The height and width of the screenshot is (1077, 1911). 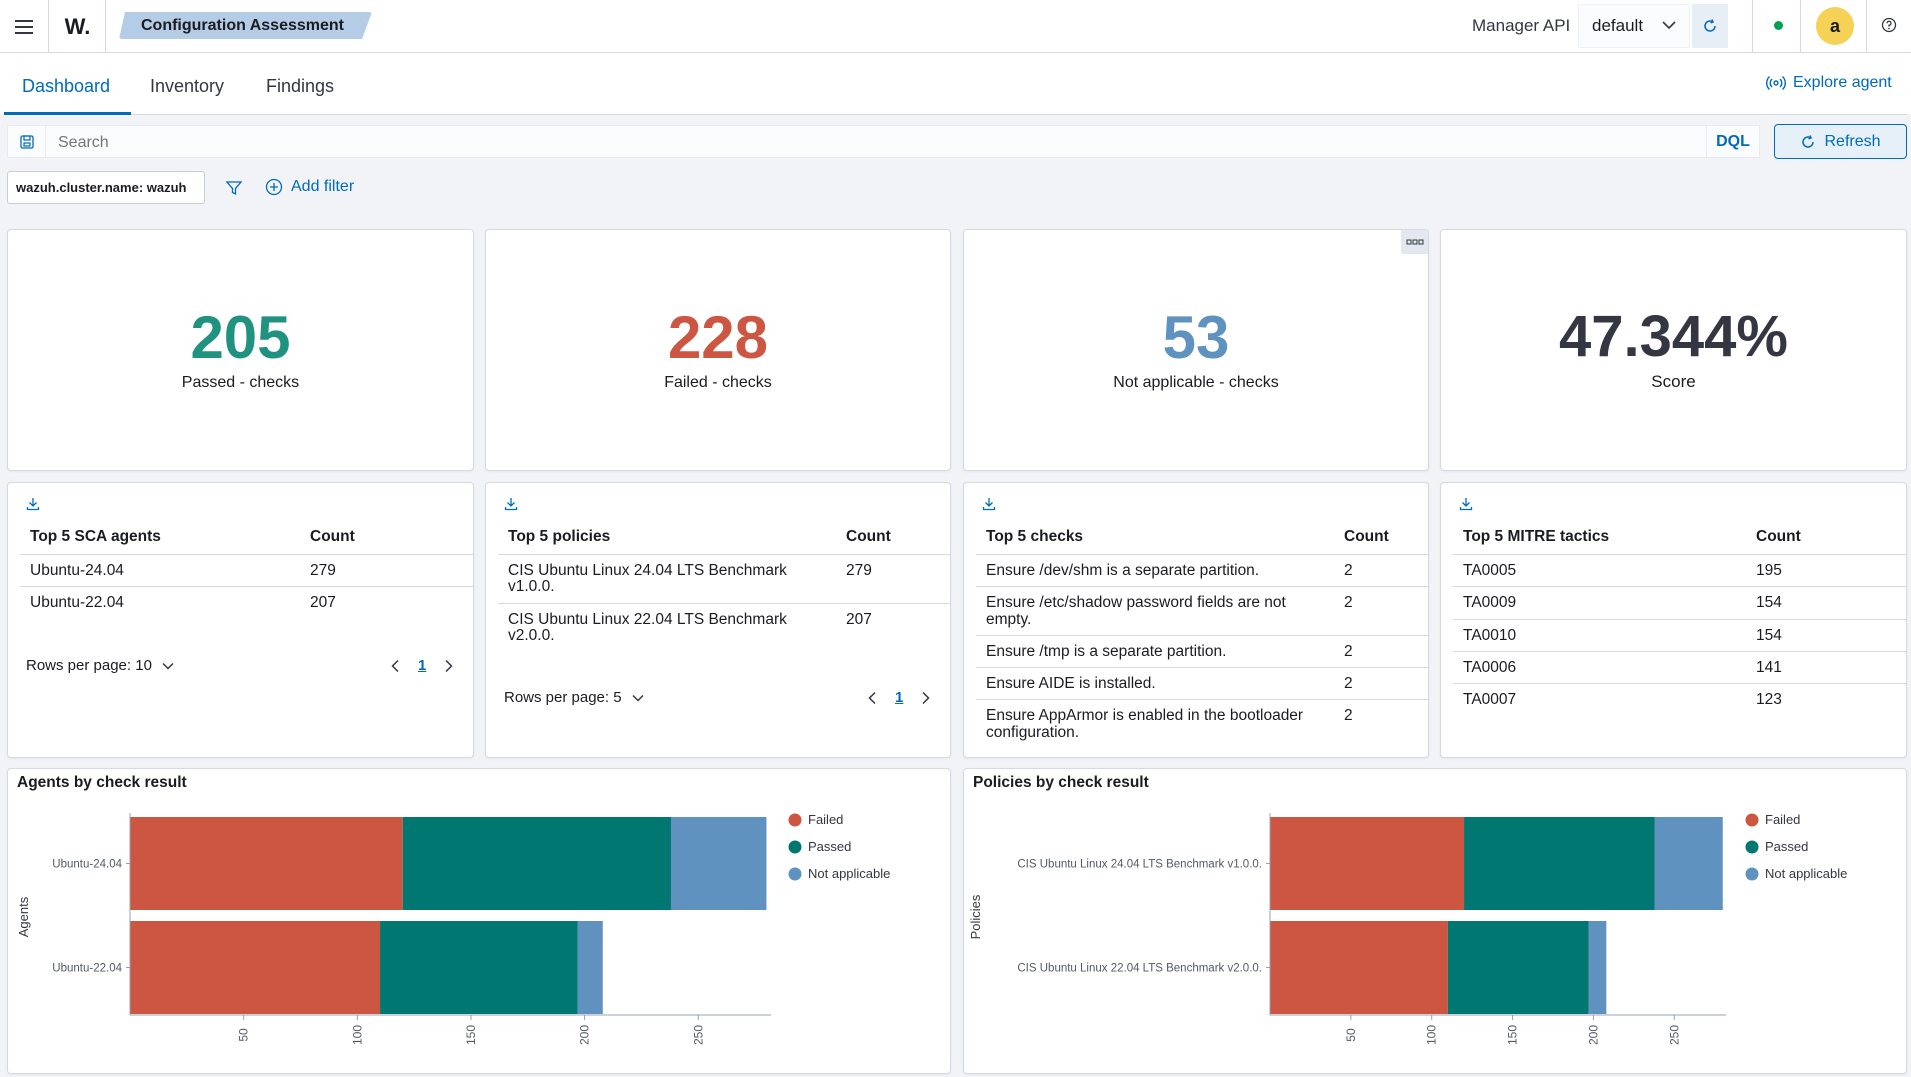 I want to click on table-cell: Ensure AIDE is installed., so click(x=1155, y=684).